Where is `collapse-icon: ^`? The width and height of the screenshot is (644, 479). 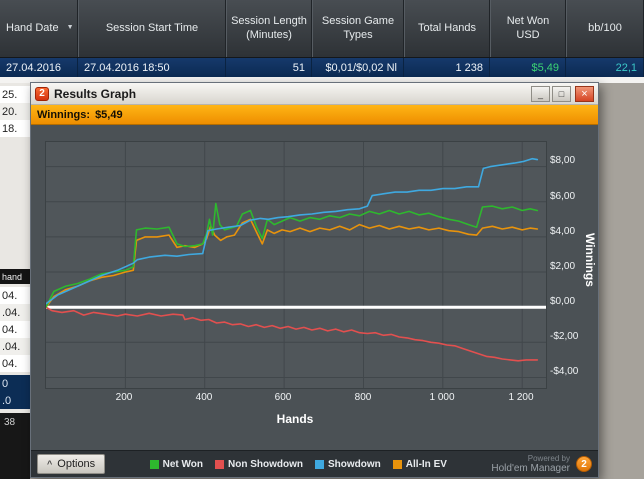
collapse-icon: ^ is located at coordinates (50, 463).